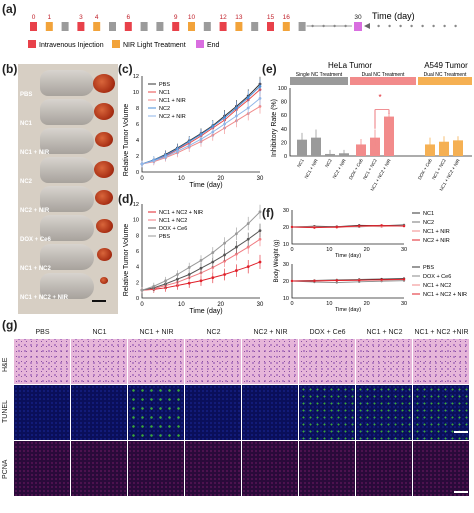 This screenshot has height=513, width=474. What do you see at coordinates (137, 283) in the screenshot?
I see `y-tick-label: 2` at bounding box center [137, 283].